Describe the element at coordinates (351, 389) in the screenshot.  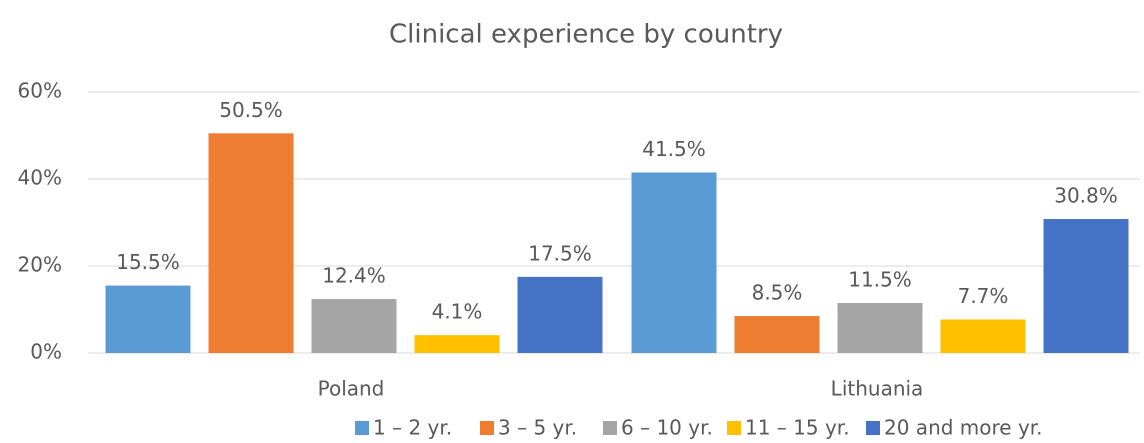
I see `x-tick-label: Poland` at that location.